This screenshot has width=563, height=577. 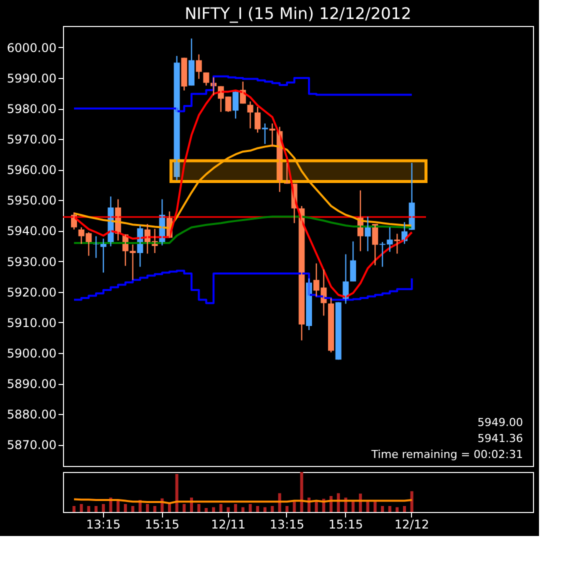 I want to click on y-tick-label: 5890.00, so click(x=31, y=384).